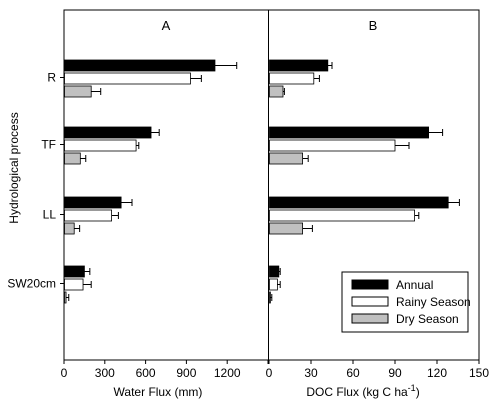  Describe the element at coordinates (105, 373) in the screenshot. I see `x-tick-label-a-300: 300` at that location.